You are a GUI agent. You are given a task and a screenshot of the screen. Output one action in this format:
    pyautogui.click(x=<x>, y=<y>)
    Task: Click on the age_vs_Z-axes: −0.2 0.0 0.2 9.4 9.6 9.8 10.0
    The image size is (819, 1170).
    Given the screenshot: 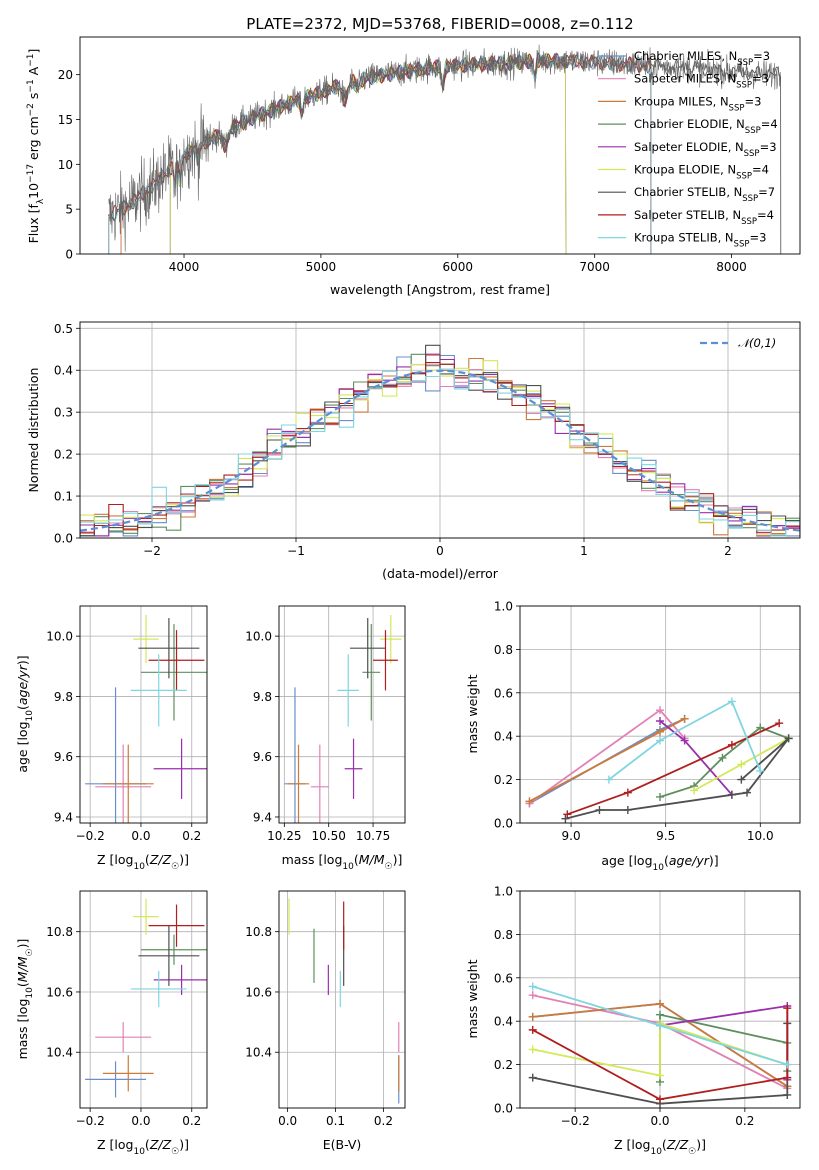 What is the action you would take?
    pyautogui.click(x=126, y=724)
    